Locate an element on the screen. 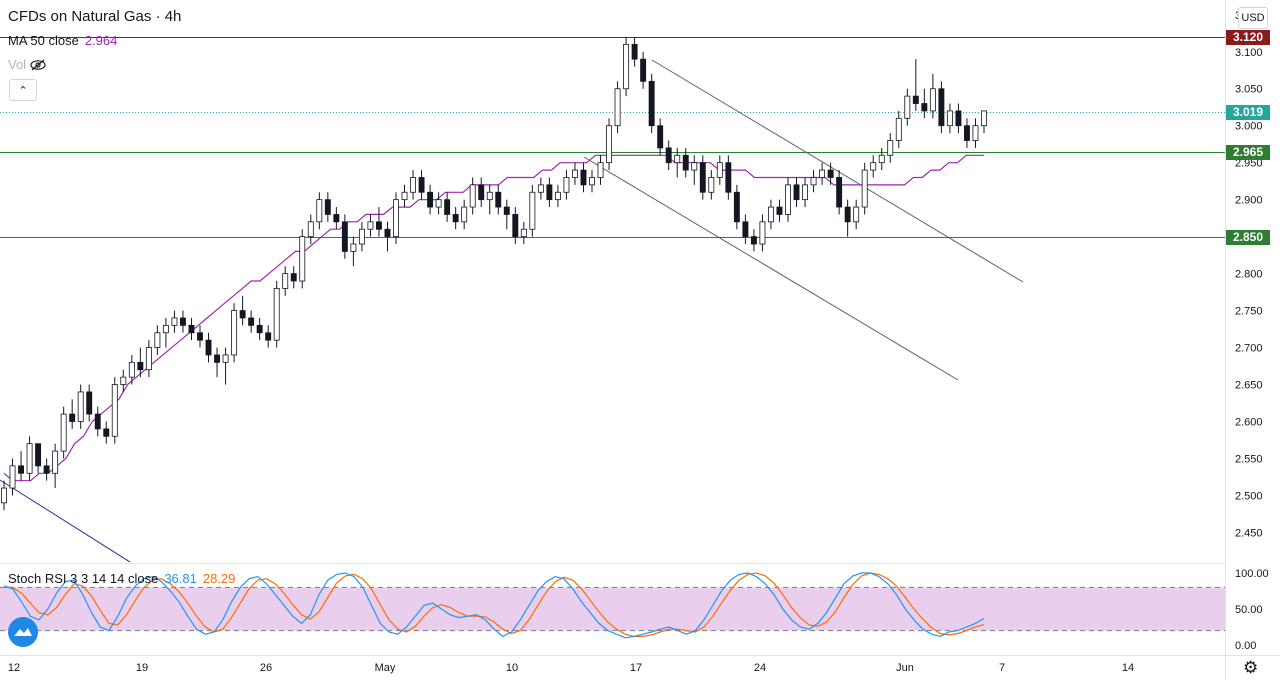  vol-legend: Vol is located at coordinates (27, 64).